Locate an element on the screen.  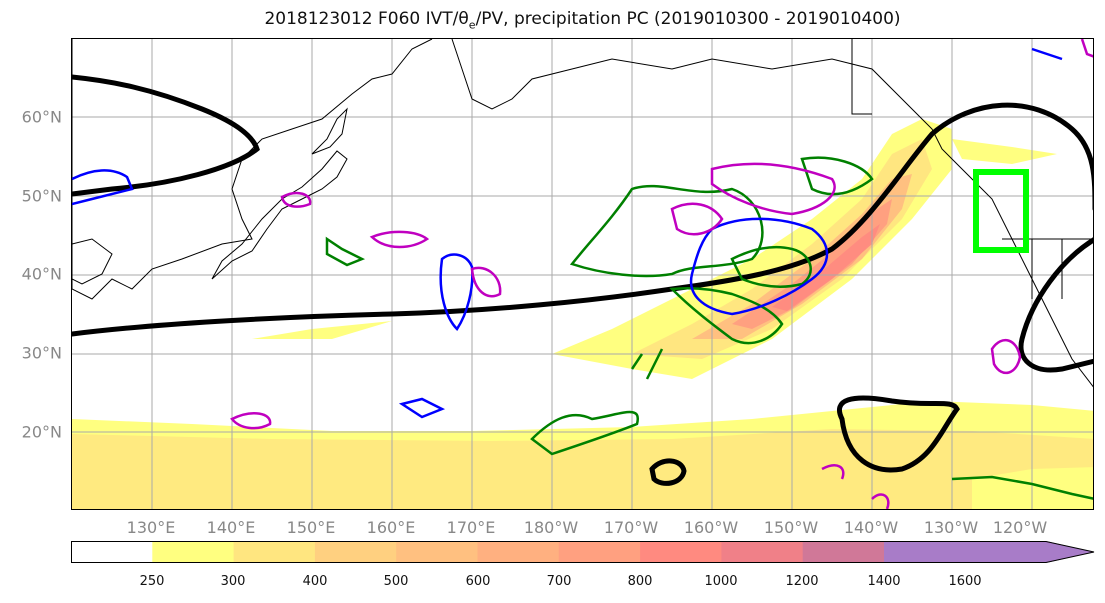
lon-label-140e: 140°E is located at coordinates (231, 527).